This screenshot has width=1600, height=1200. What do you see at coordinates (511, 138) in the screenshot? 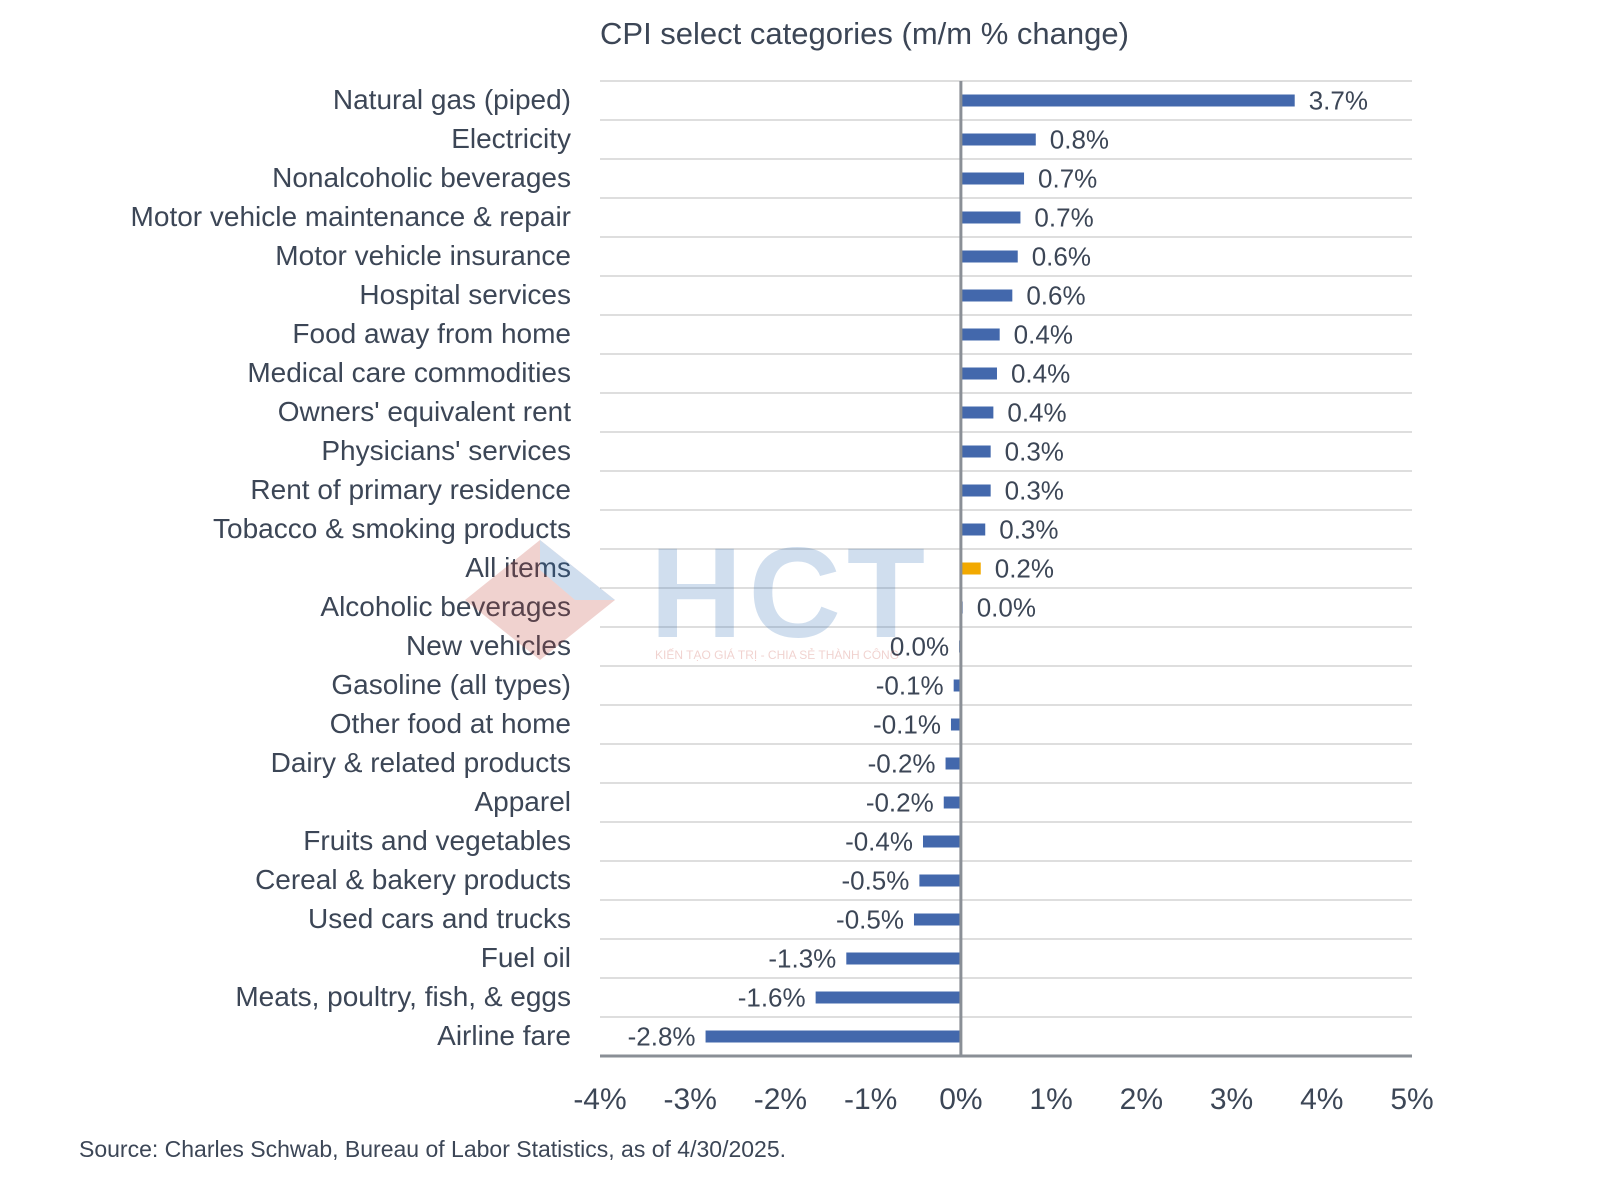
I see `category-label: Electricity` at bounding box center [511, 138].